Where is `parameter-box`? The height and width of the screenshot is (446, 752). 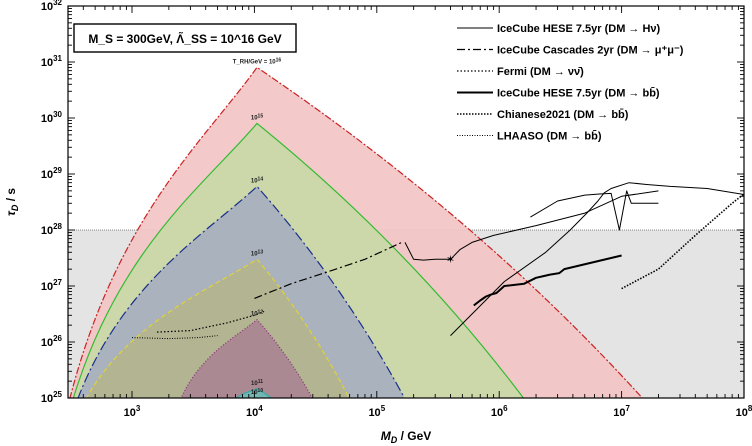 parameter-box is located at coordinates (185, 38).